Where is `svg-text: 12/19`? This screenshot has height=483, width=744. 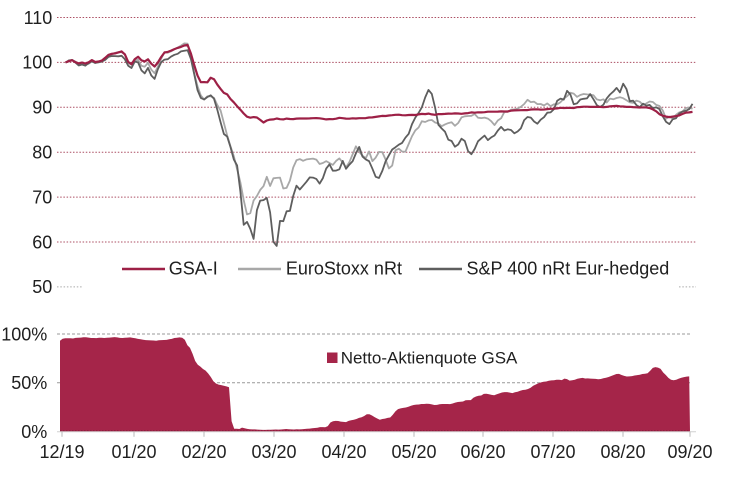 svg-text: 12/19 is located at coordinates (61, 452).